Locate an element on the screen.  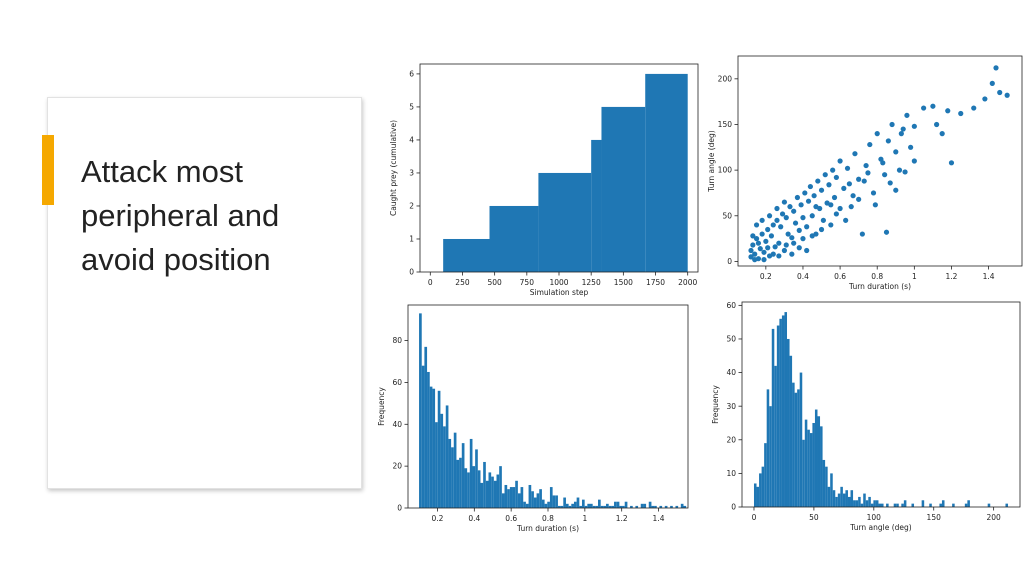
x-tick-label: 2000 is located at coordinates (687, 282).